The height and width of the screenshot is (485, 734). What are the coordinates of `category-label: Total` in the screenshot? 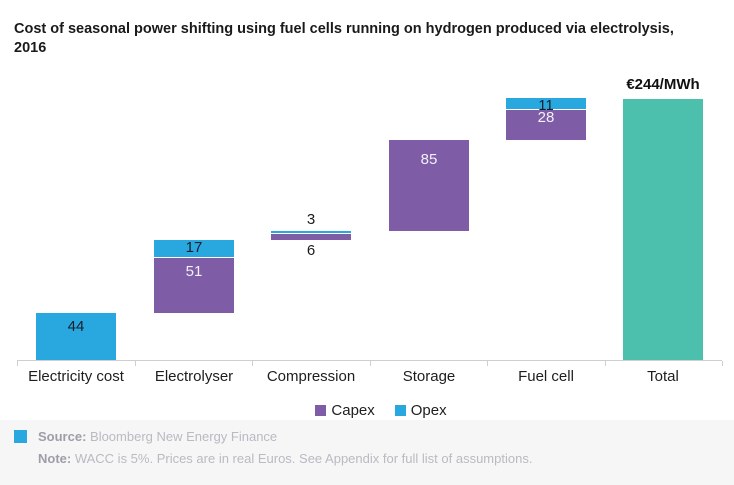 It's located at (663, 376).